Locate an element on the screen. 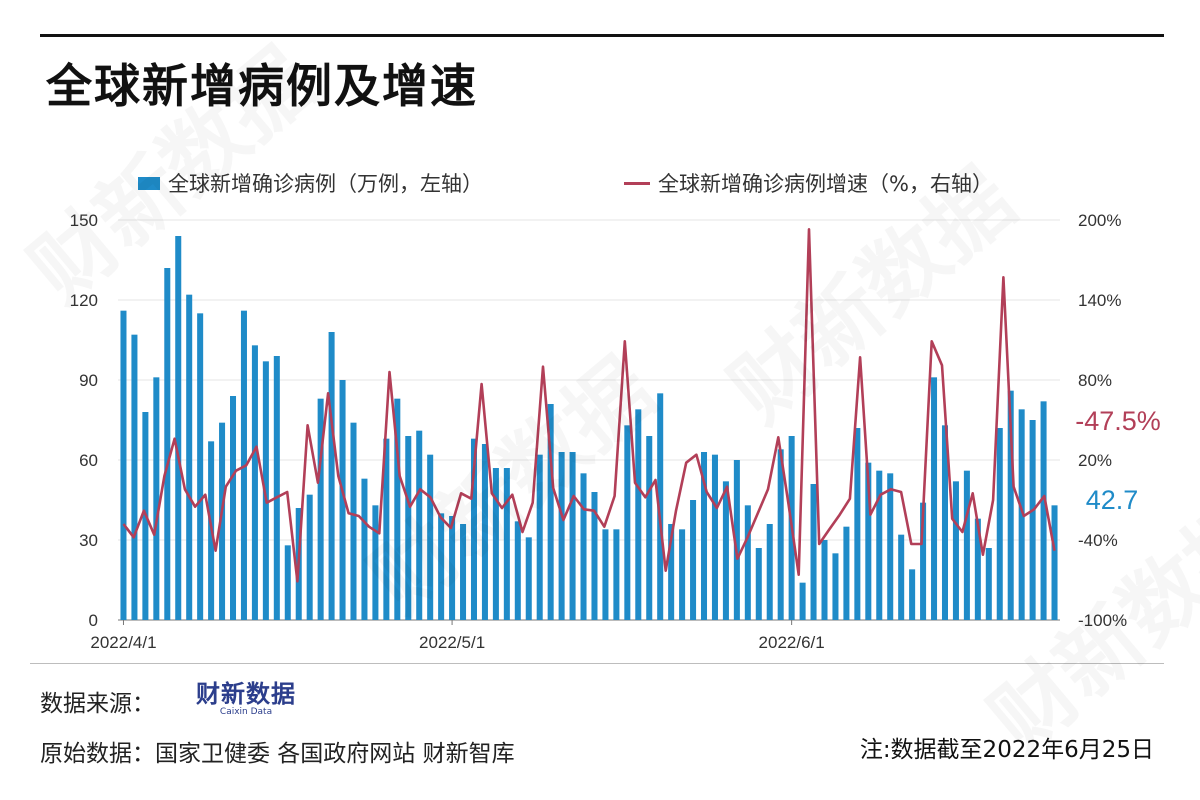  x-axis-tick-label: 2022/4/1 is located at coordinates (123, 642).